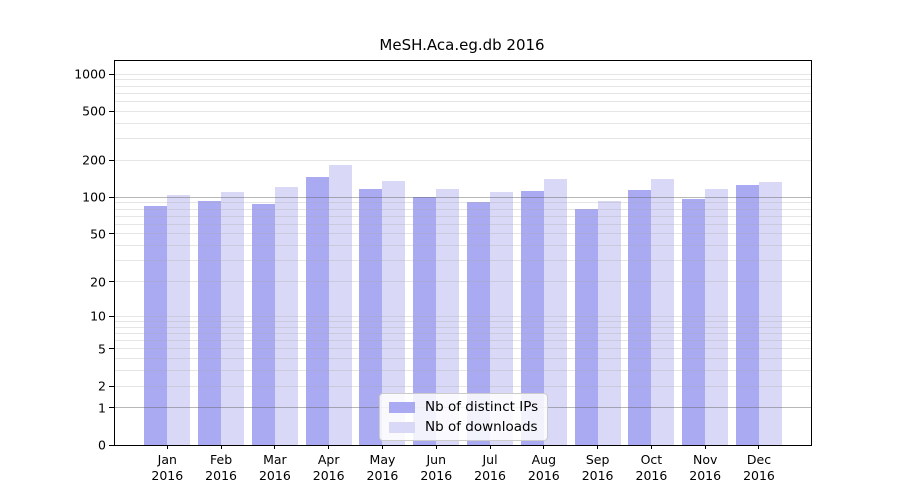  Describe the element at coordinates (532, 318) in the screenshot. I see `bar-ips-aug` at that location.